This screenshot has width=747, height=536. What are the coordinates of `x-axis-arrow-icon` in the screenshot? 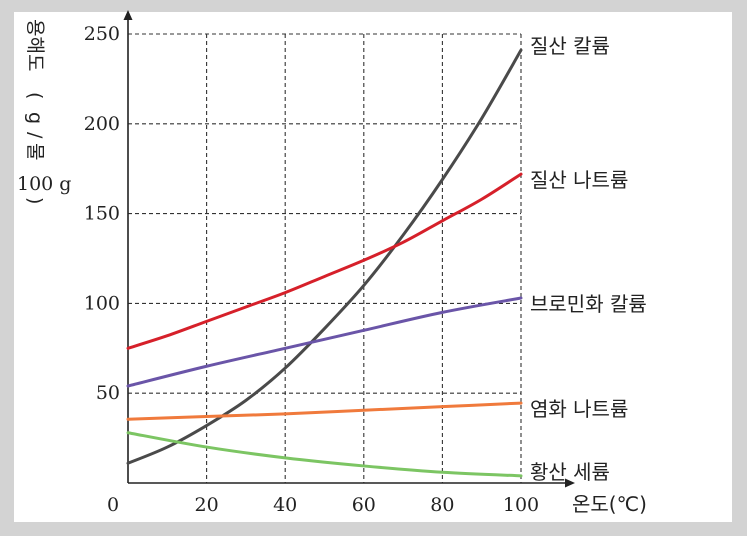 It's located at (570, 483).